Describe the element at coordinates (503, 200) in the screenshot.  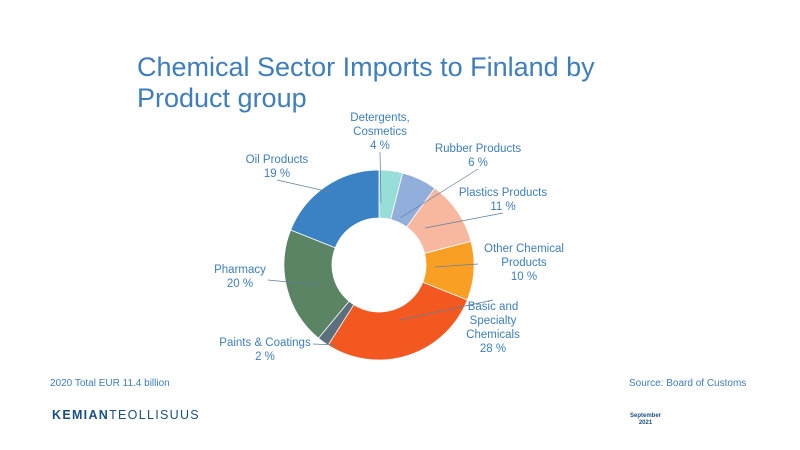
I see `slice-label: Plastics Products 11 %` at that location.